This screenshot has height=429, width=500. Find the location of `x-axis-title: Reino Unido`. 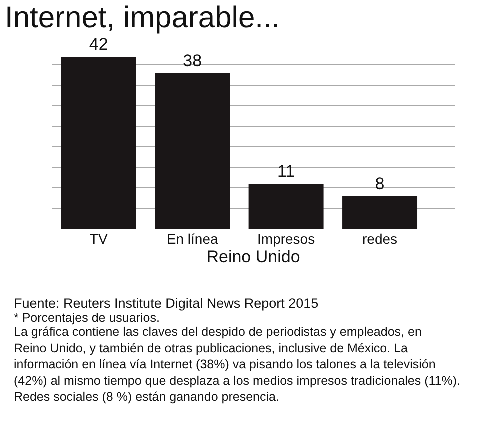

x-axis-title: Reino Unido is located at coordinates (253, 256).